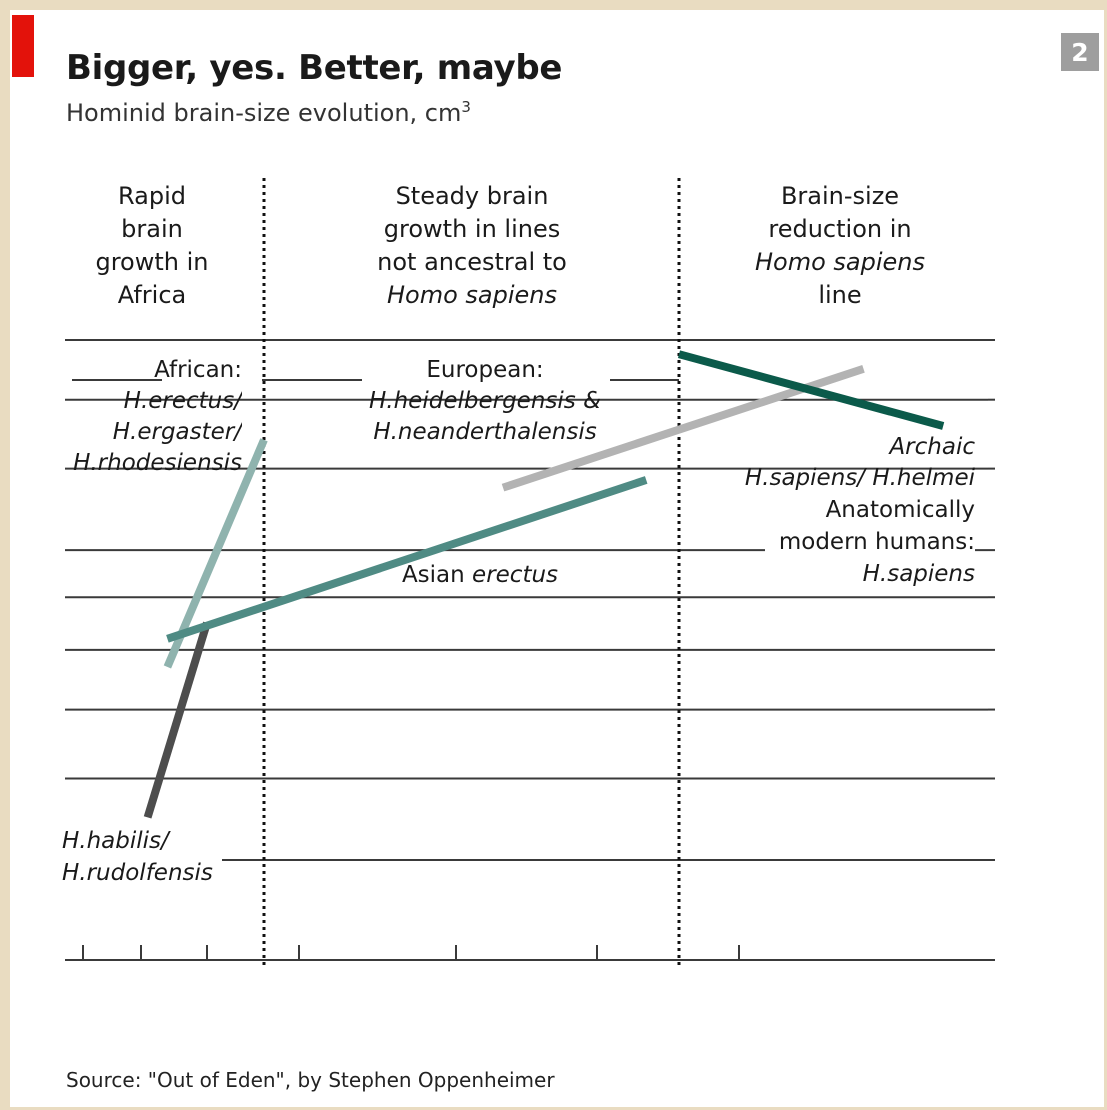  I want to click on phase-heading-line: Steady brain, so click(472, 196).